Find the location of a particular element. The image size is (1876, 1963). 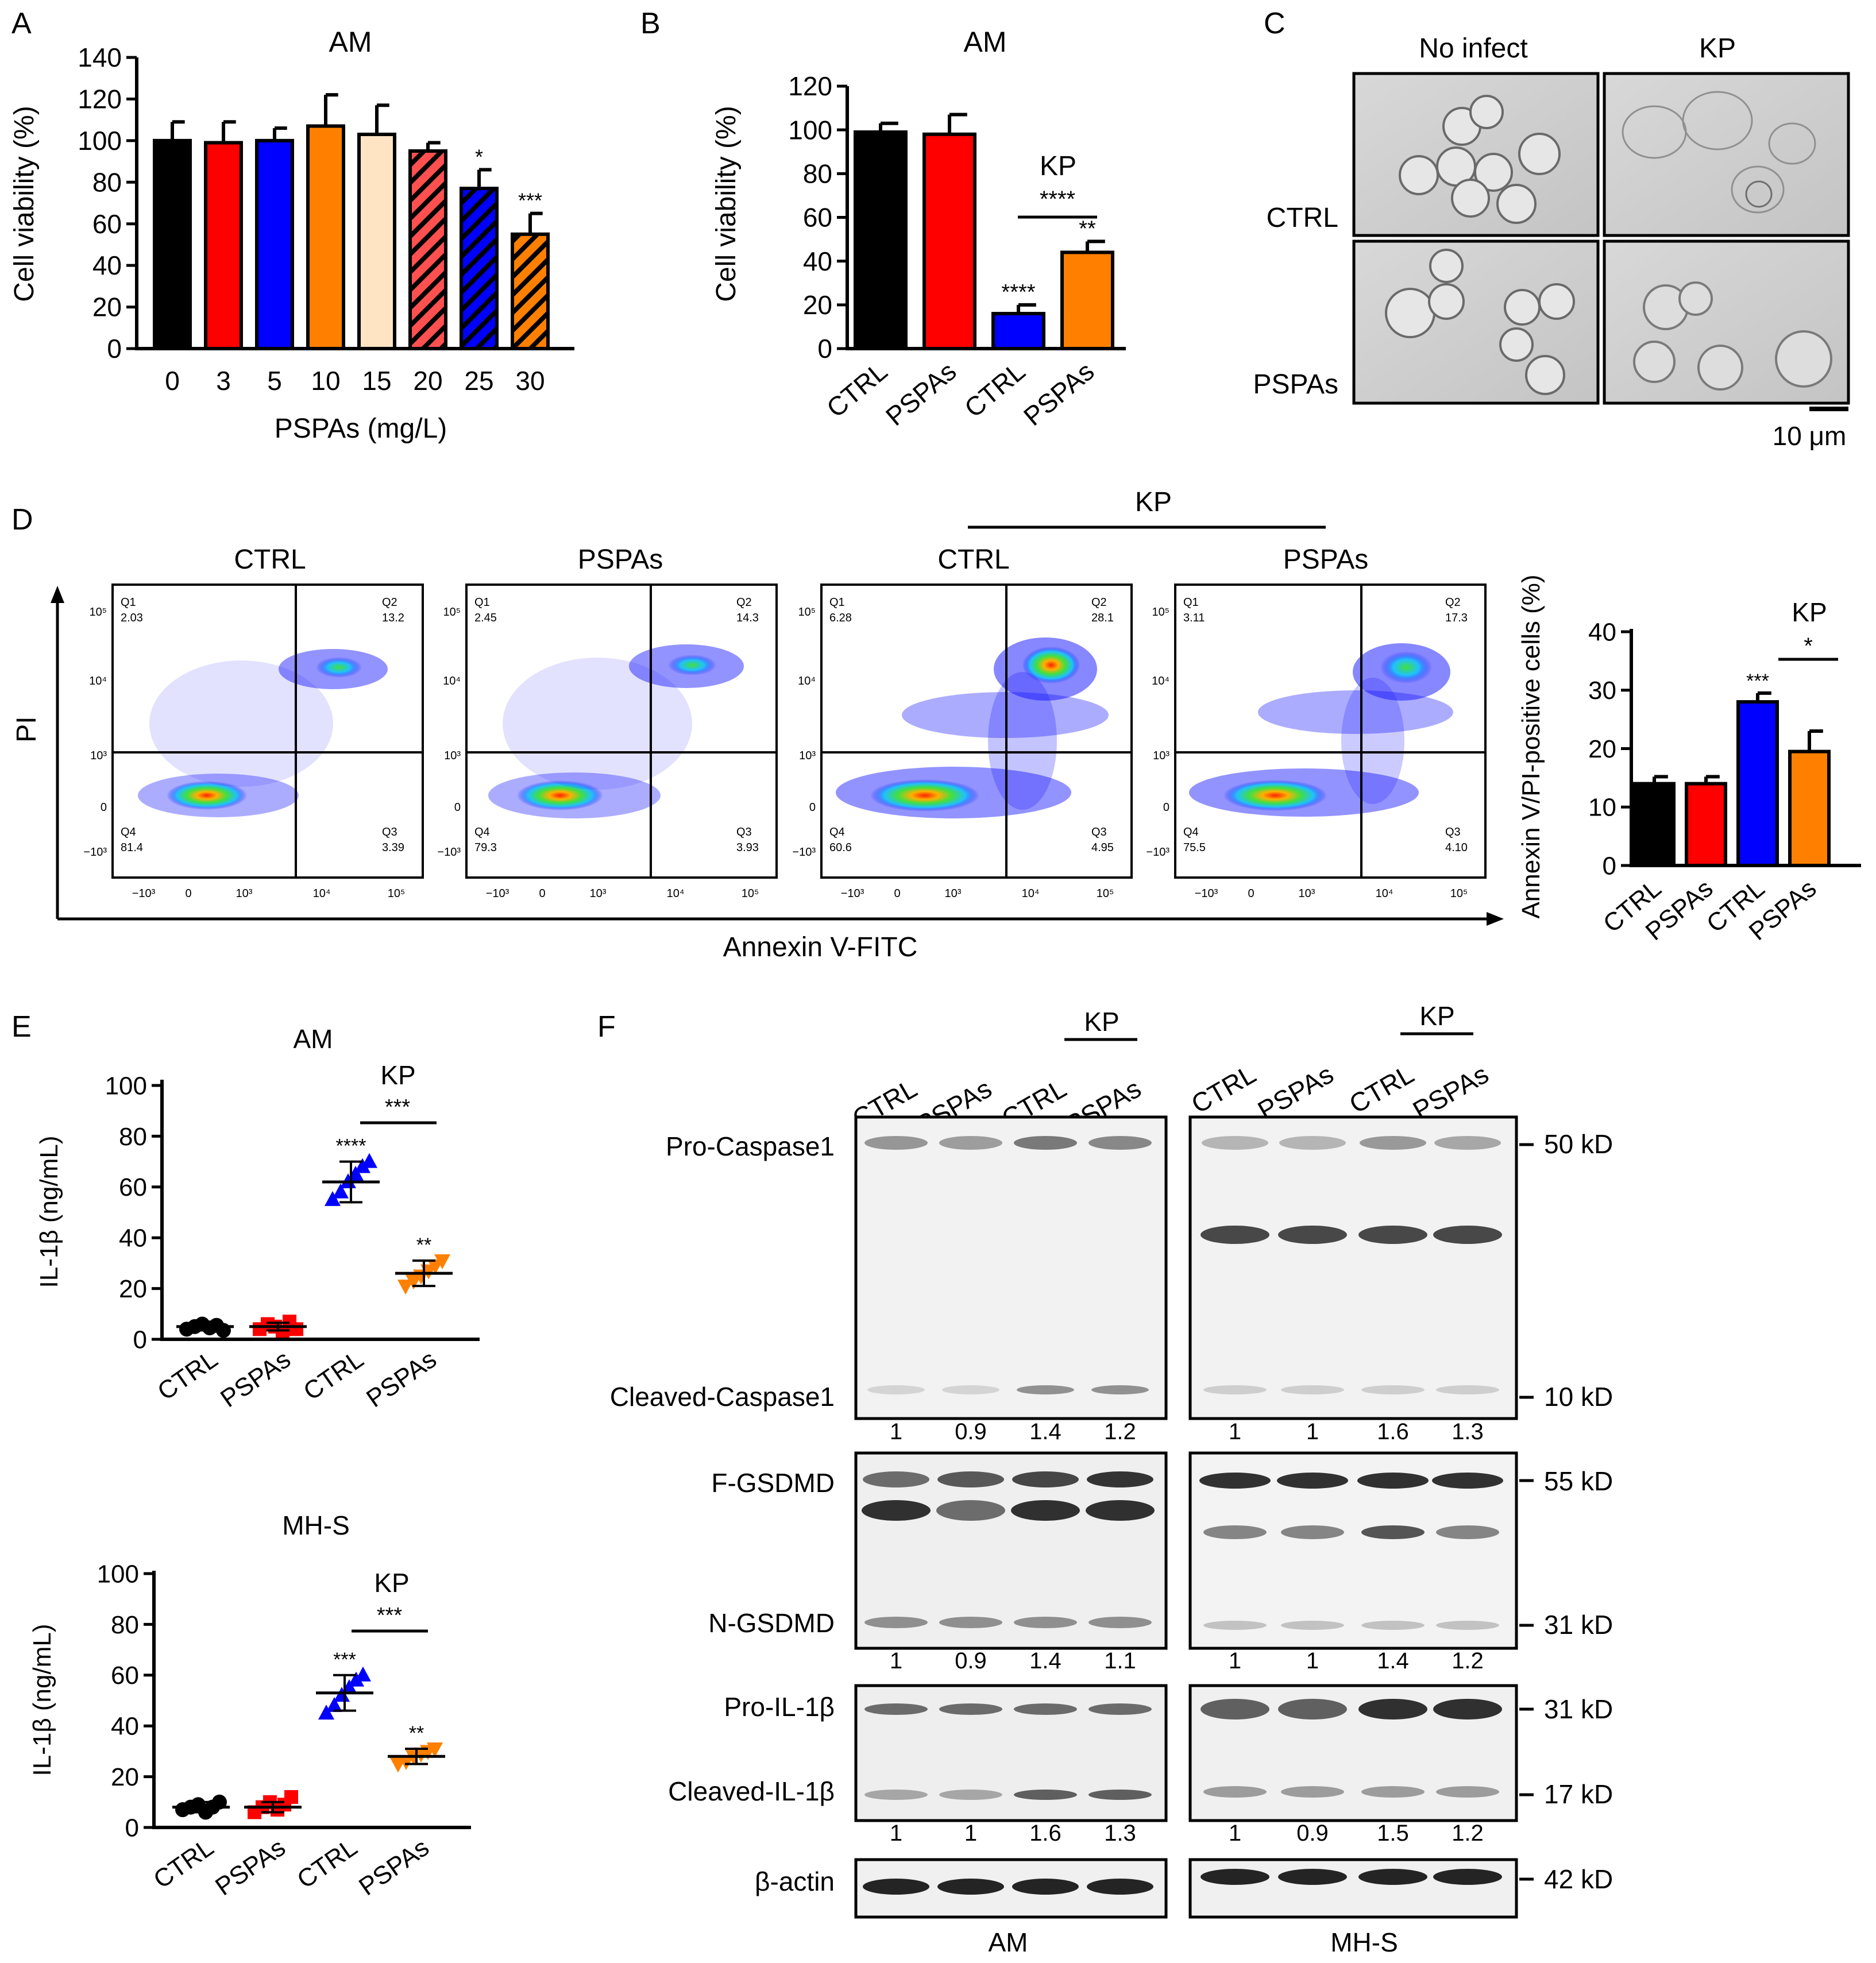

scale-bar-label: 10 μm is located at coordinates (1810, 436).